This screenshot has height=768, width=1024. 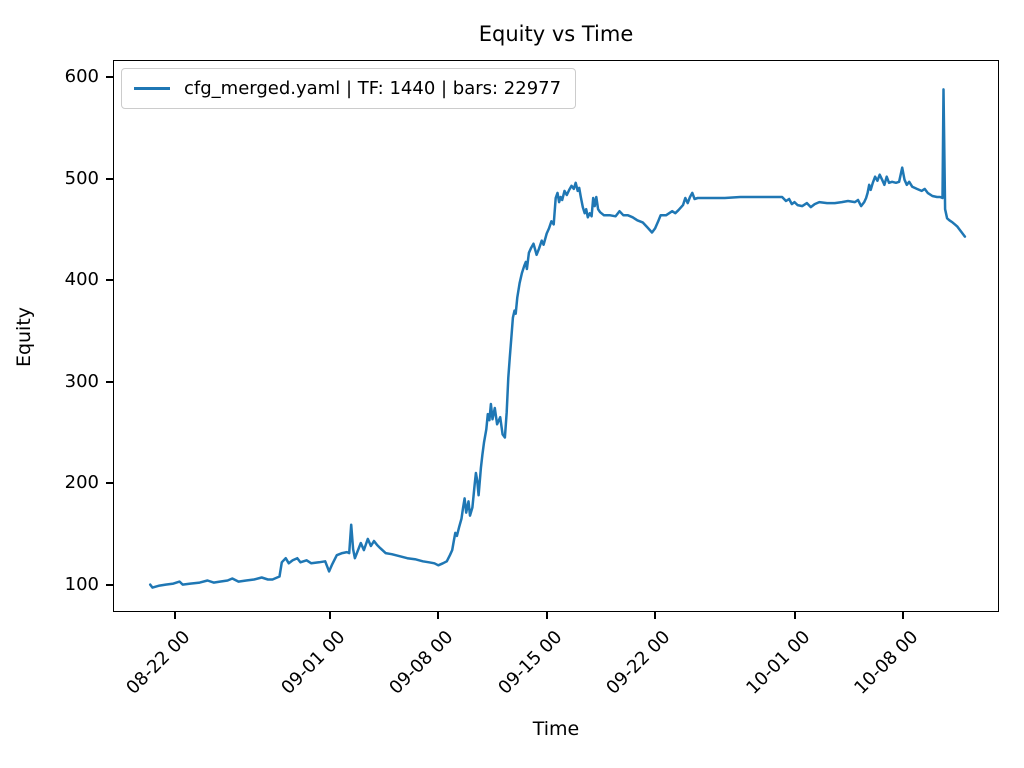 What do you see at coordinates (373, 88) in the screenshot?
I see `legend-label: cfg_merged.yaml | TF: 1440 | bars: 22977` at bounding box center [373, 88].